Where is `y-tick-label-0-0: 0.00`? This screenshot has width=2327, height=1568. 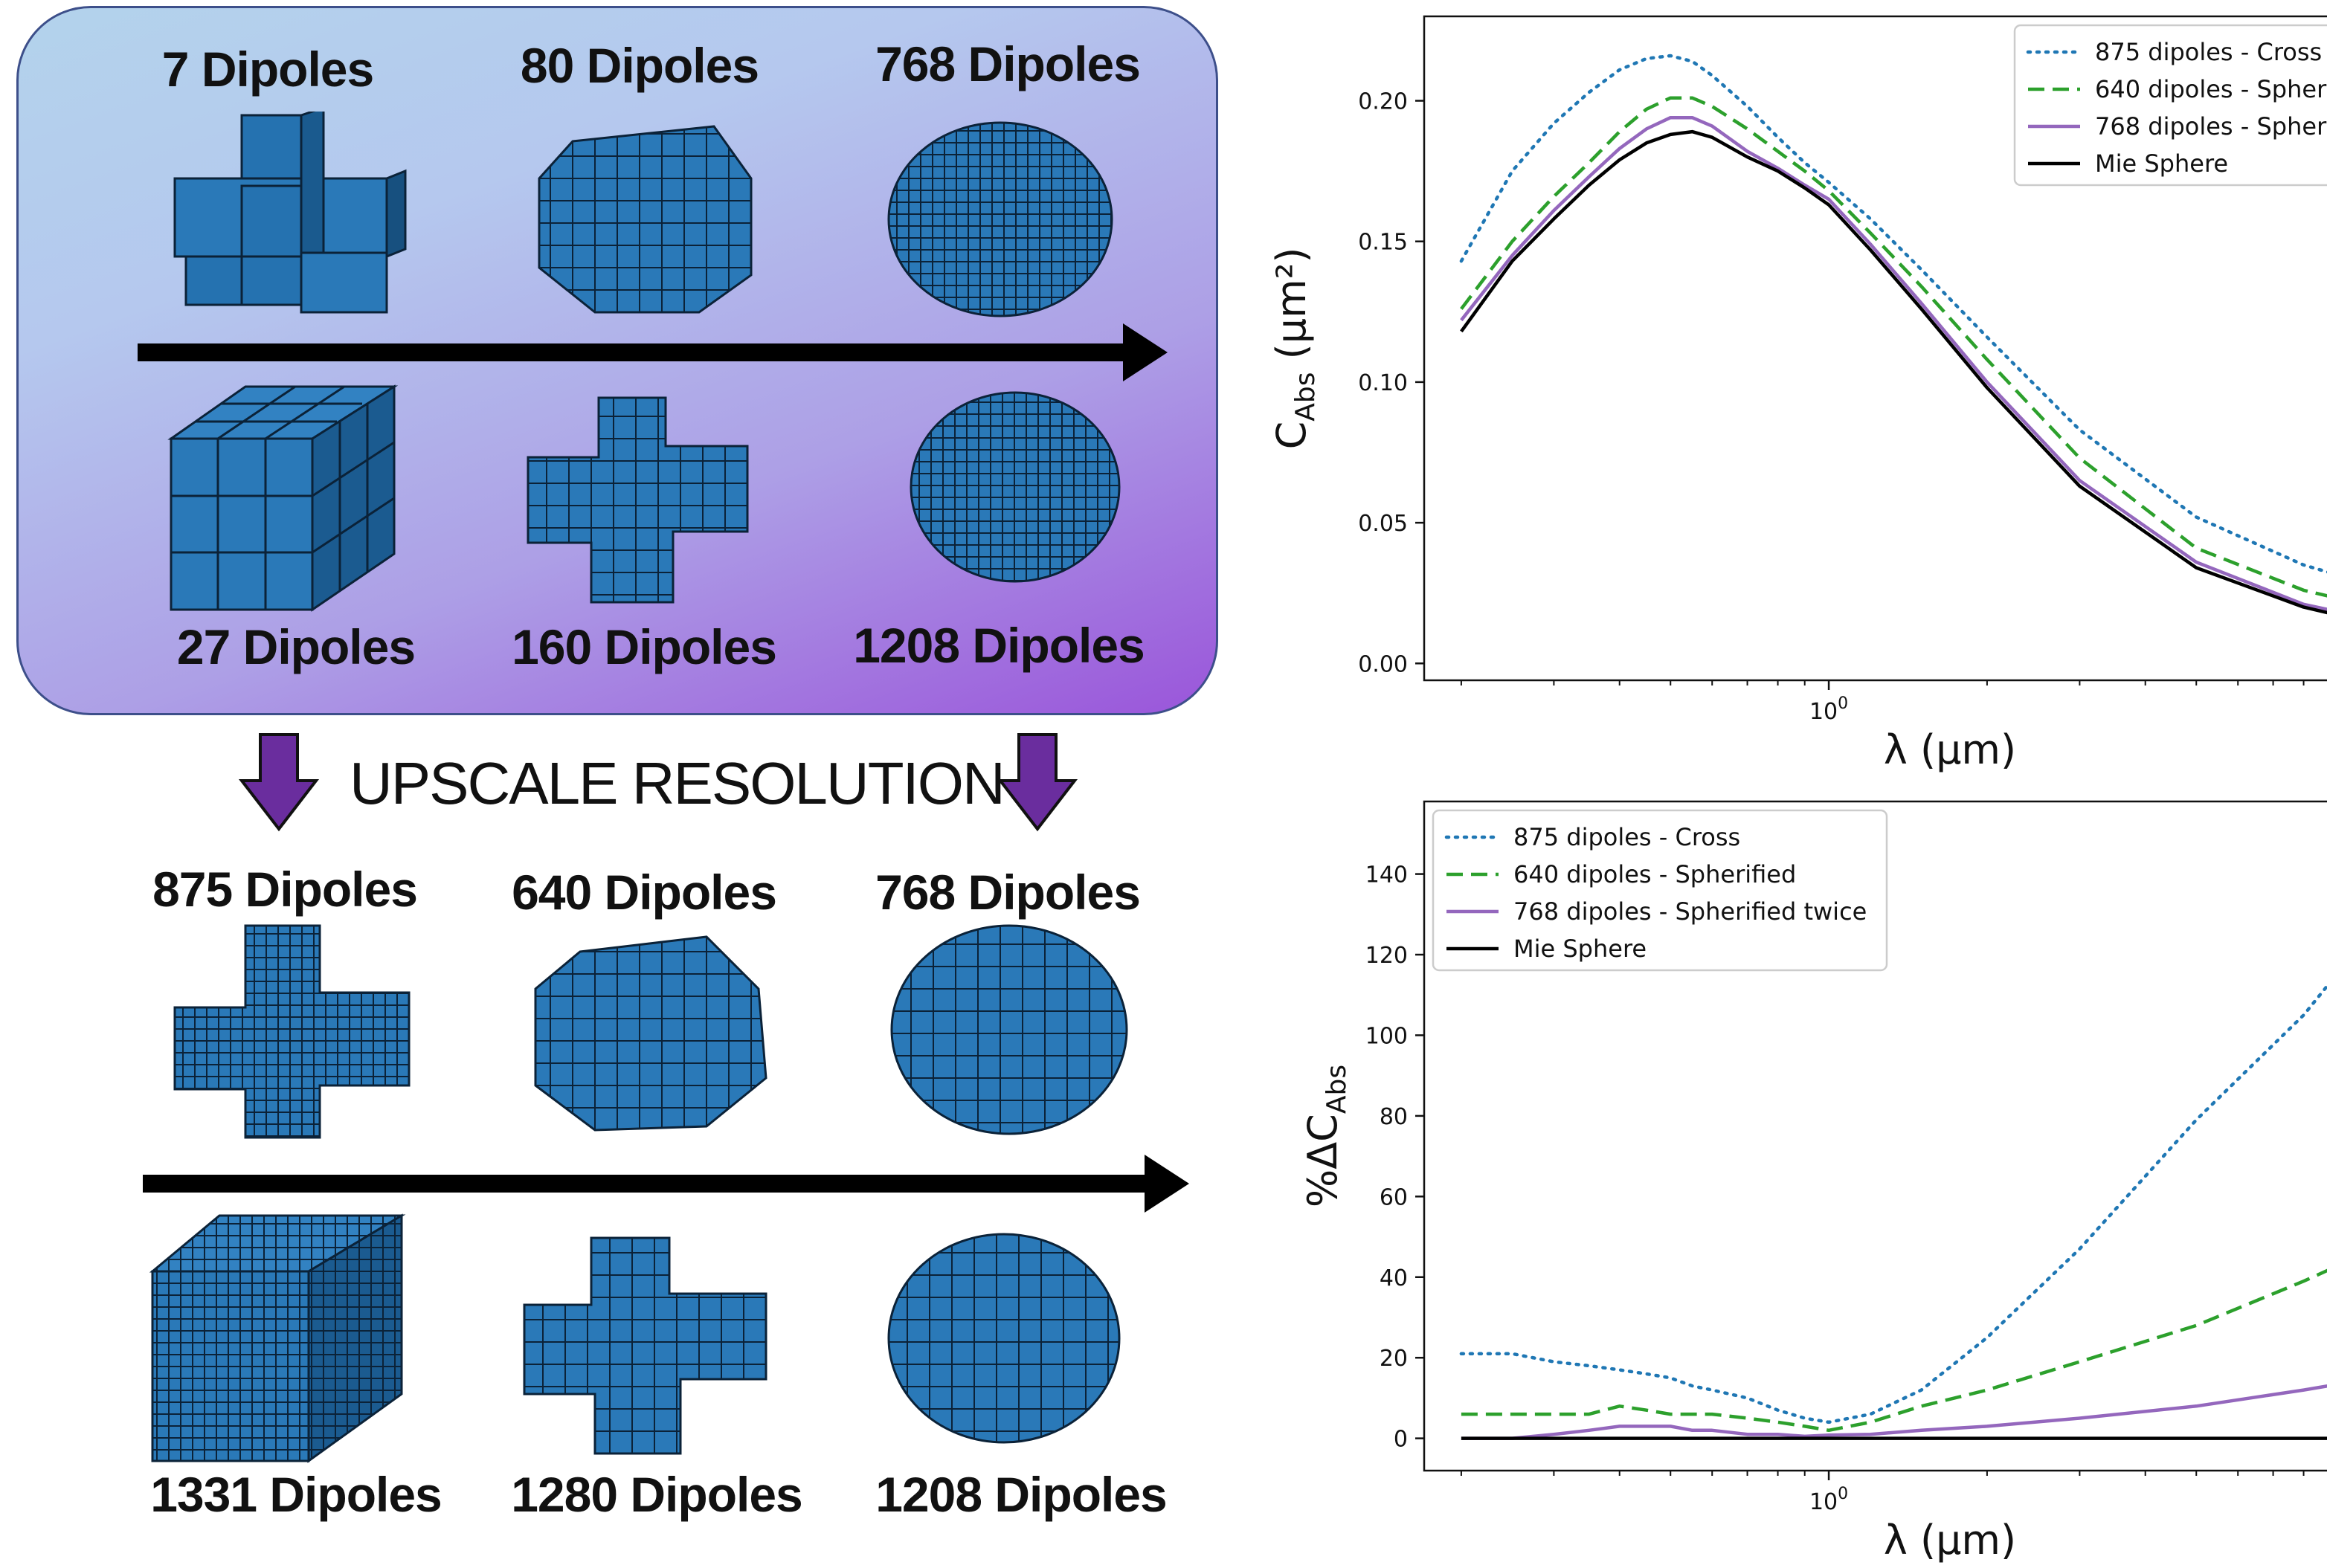 y-tick-label-0-0: 0.00 is located at coordinates (1383, 664).